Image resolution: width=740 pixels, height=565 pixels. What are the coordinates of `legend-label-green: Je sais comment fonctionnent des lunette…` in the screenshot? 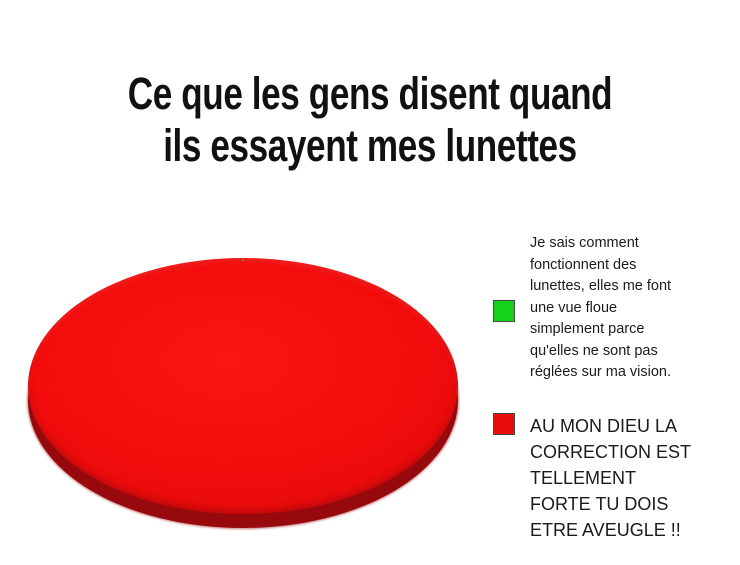 It's located at (601, 307).